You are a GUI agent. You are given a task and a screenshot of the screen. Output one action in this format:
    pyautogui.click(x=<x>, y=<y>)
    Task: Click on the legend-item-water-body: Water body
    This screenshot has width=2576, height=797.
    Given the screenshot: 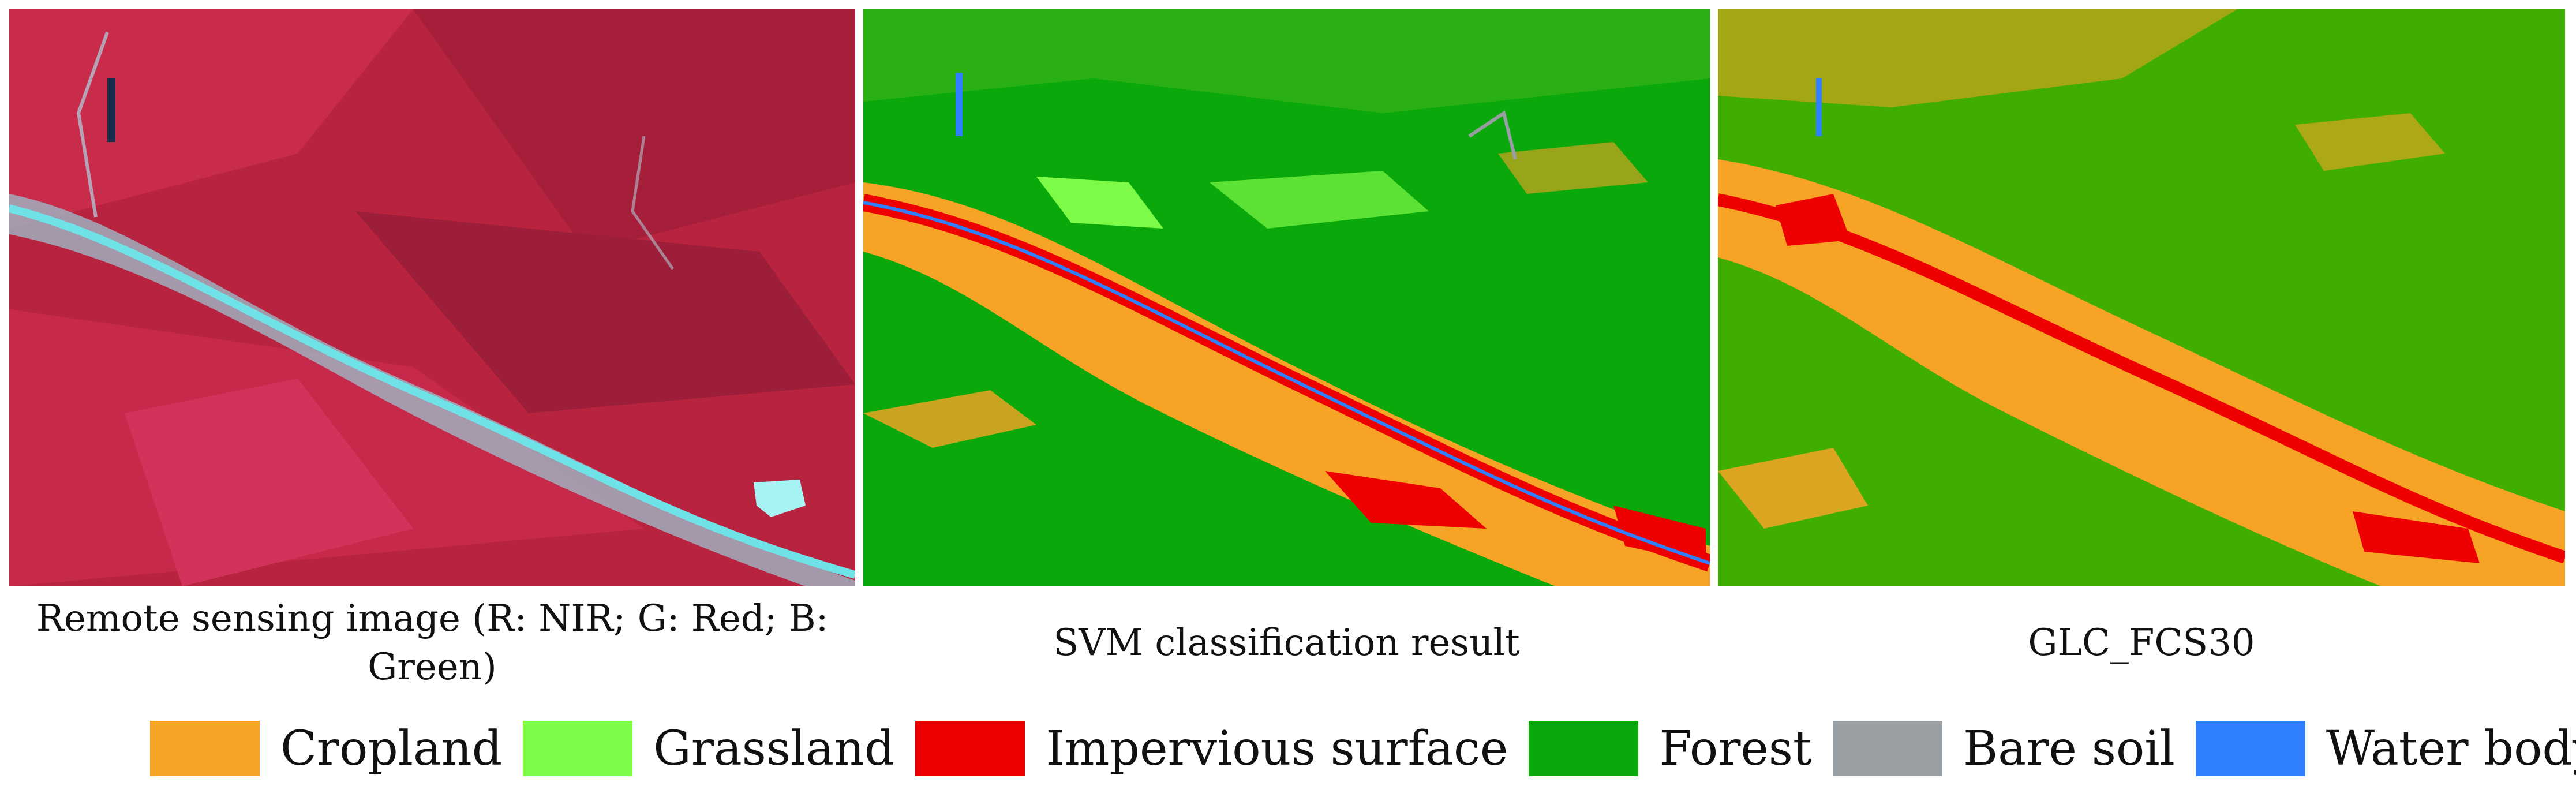 What is the action you would take?
    pyautogui.click(x=2386, y=748)
    